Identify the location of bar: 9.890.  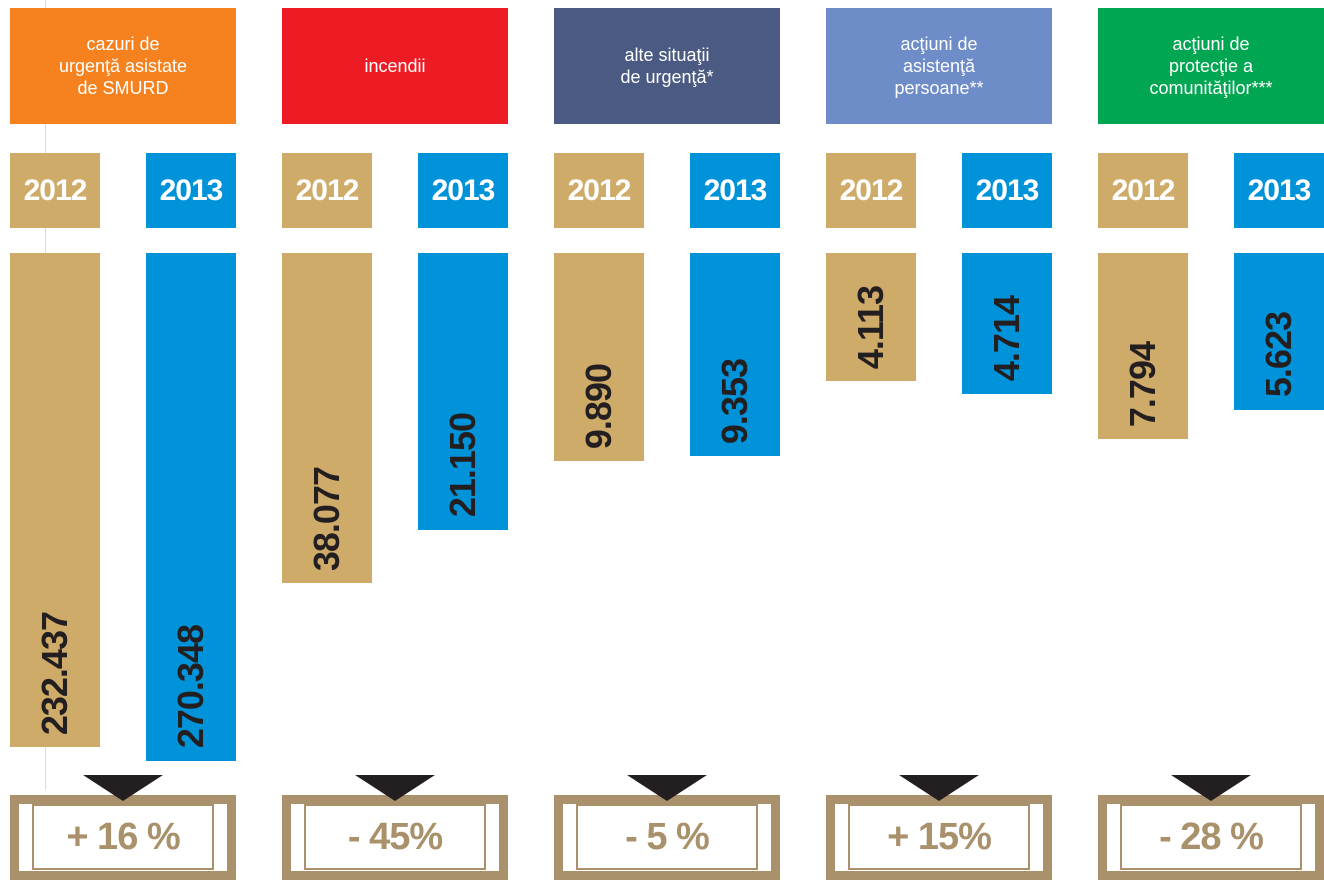
(599, 357).